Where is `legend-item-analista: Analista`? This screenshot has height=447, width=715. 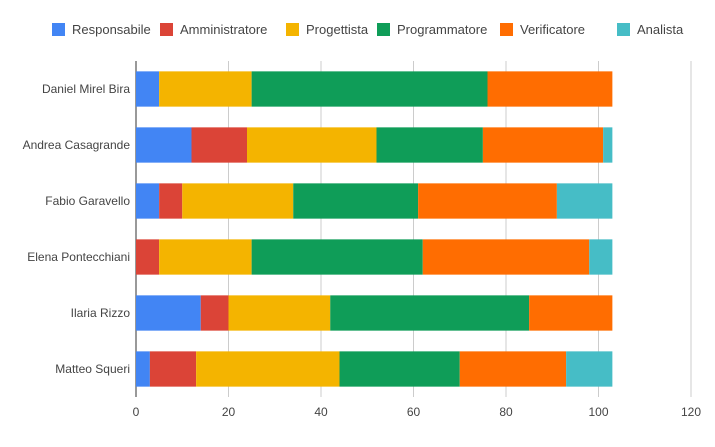 legend-item-analista: Analista is located at coordinates (650, 29).